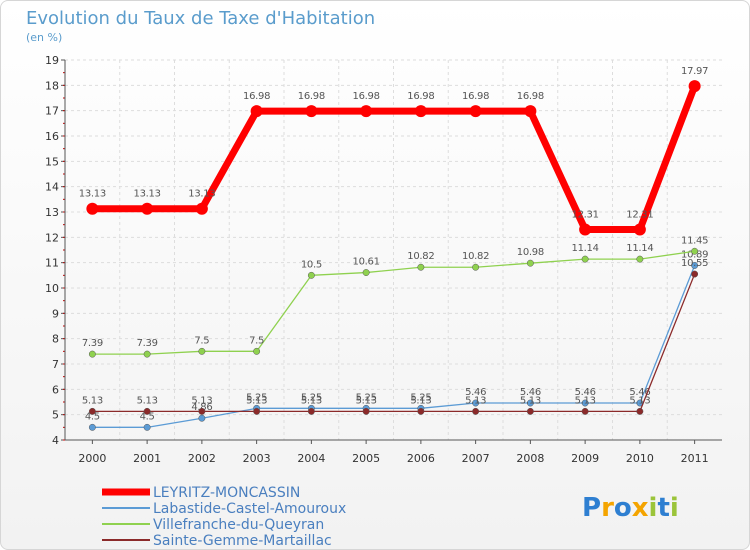 The width and height of the screenshot is (750, 550). Describe the element at coordinates (585, 392) in the screenshot. I see `data-label-labastide-castel-amouroux-2009: 5.46` at that location.